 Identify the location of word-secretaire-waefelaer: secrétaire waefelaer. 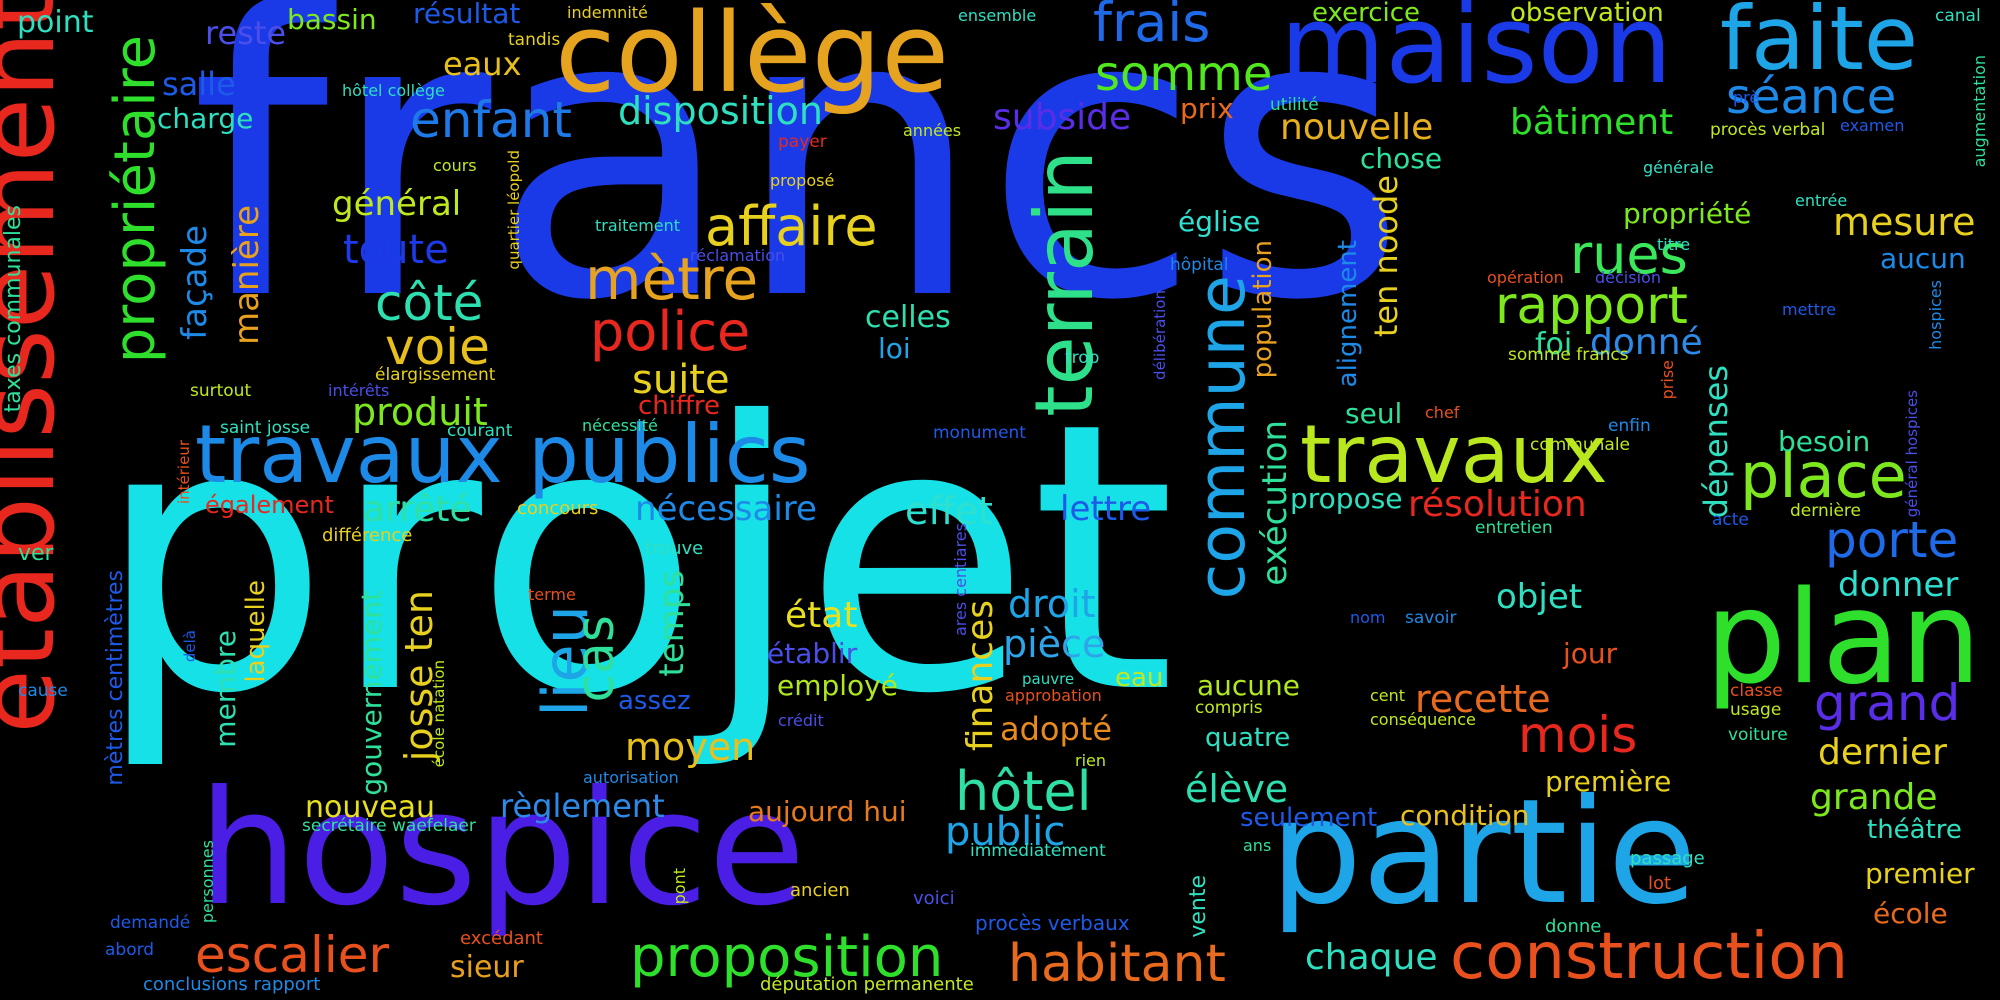
(389, 826).